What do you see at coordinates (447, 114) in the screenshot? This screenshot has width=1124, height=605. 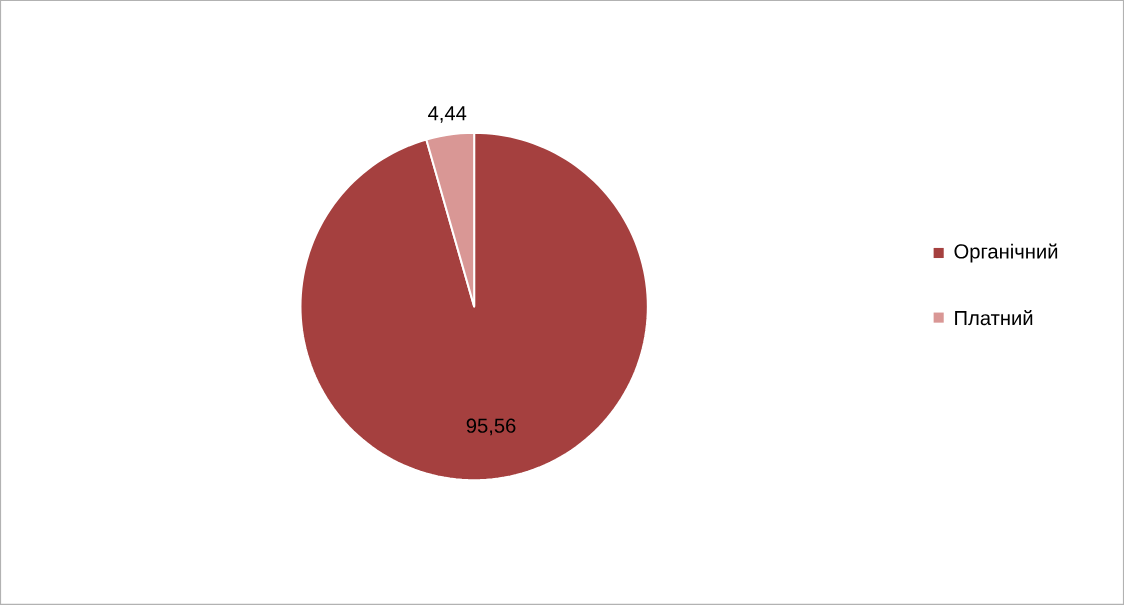 I see `data-label: 4,44` at bounding box center [447, 114].